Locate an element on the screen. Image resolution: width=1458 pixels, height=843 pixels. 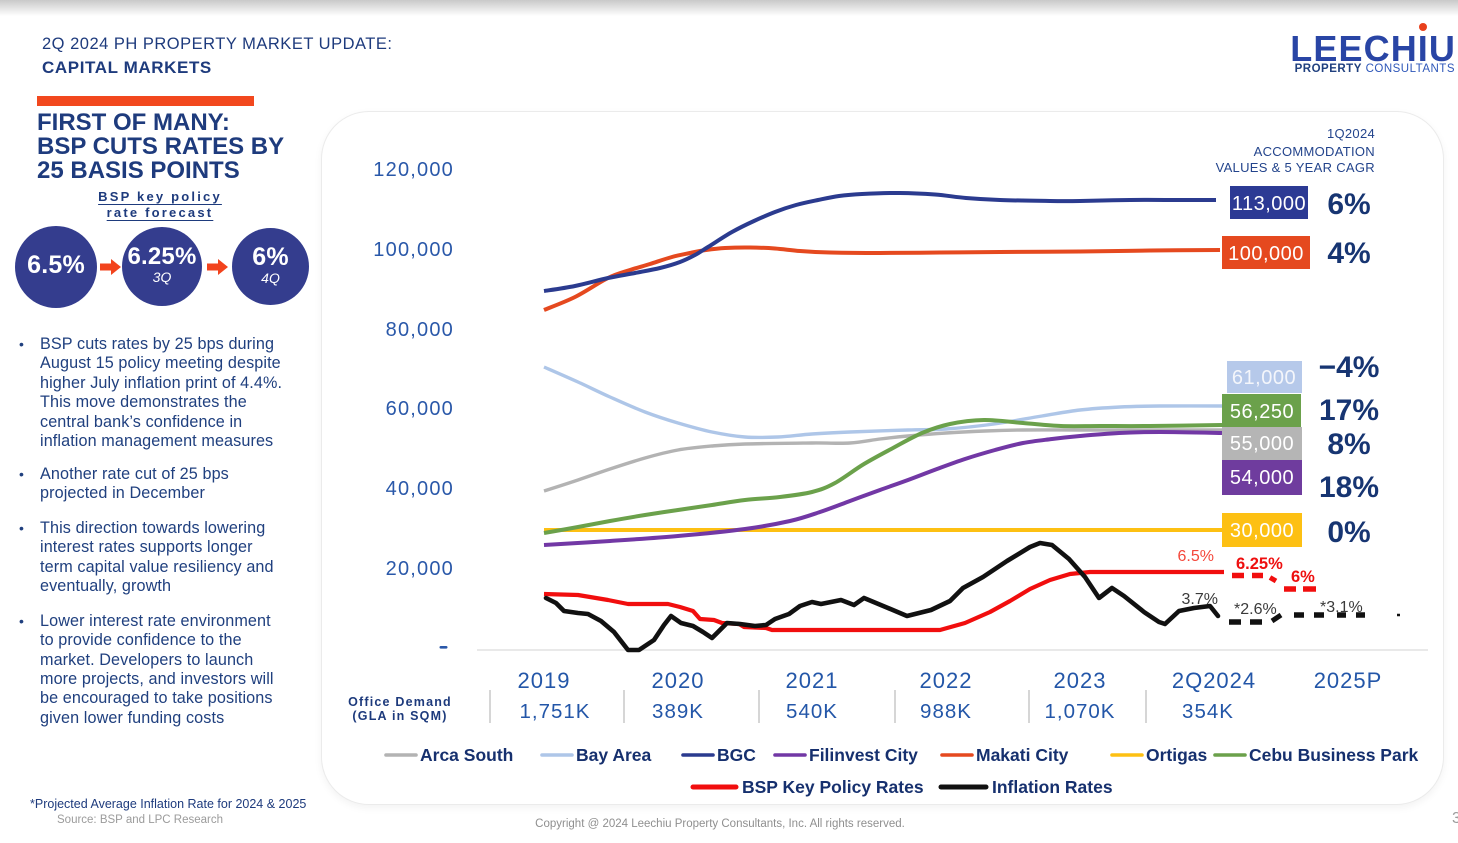
svg-text: 2020 is located at coordinates (678, 680).